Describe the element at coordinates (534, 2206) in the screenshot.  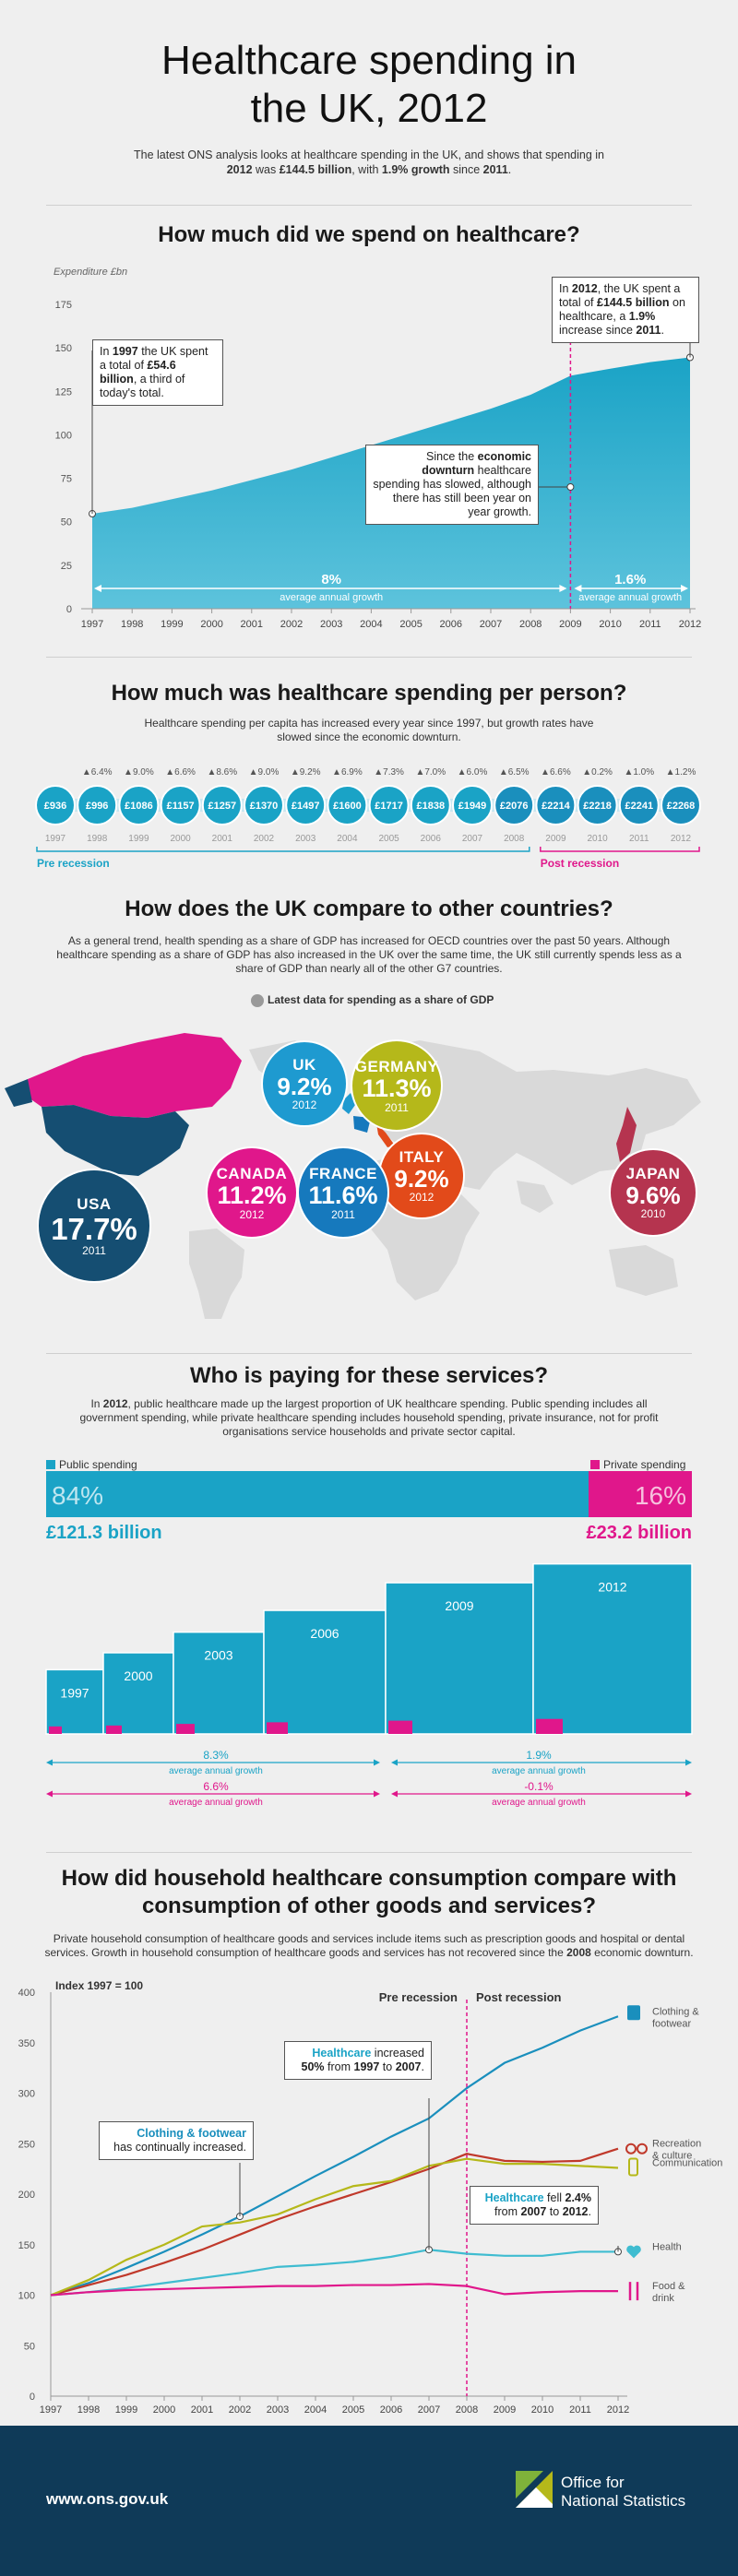
I see `callout-health-down: Healthcare fell 2.4% from 2007 to 2012.` at that location.